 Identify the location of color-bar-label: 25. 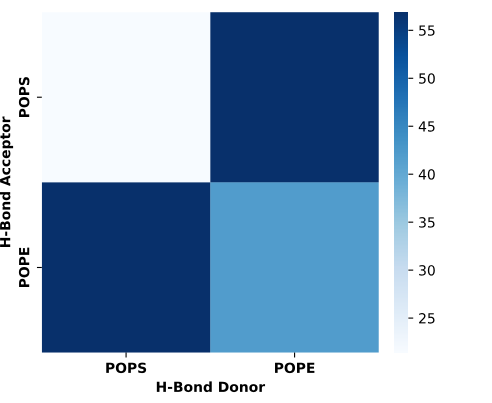
(427, 318).